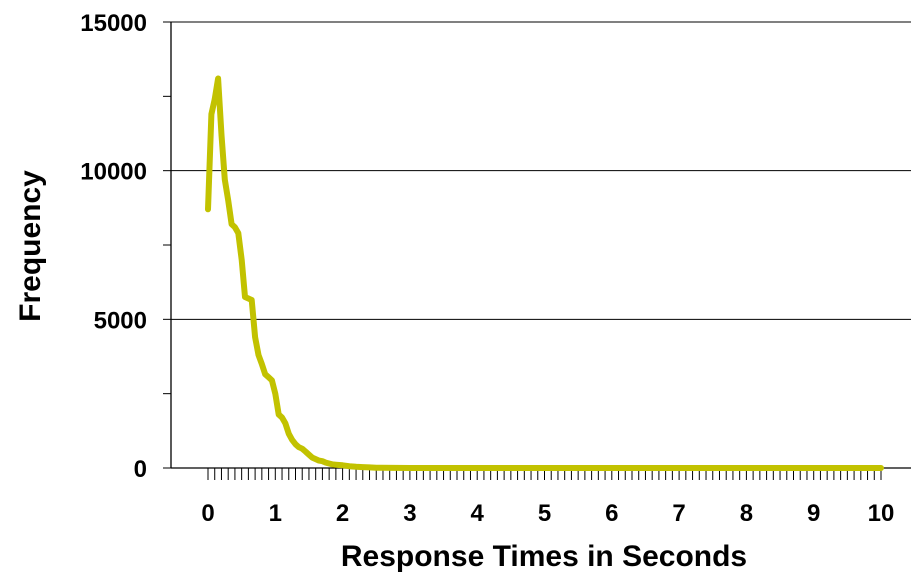  I want to click on x-axis-title: Response Times in Seconds, so click(544, 556).